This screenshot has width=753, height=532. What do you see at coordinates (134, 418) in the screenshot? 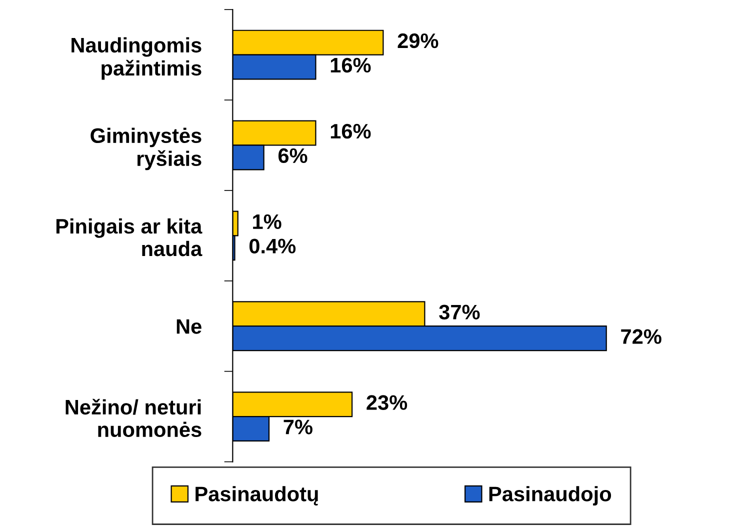
I see `y-tick-label: Nežino/ neturi nuomonės` at bounding box center [134, 418].